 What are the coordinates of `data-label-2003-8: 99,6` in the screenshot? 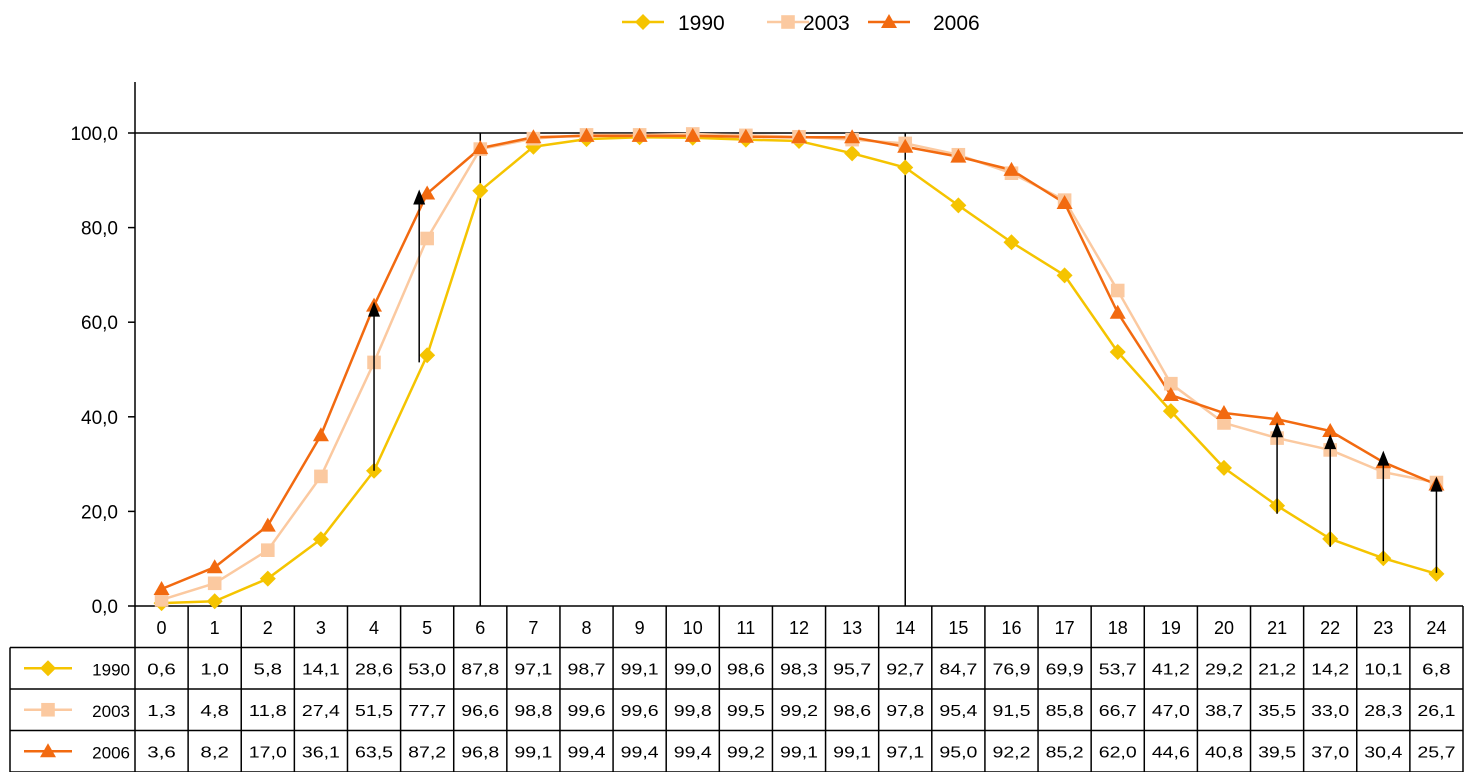 It's located at (587, 711).